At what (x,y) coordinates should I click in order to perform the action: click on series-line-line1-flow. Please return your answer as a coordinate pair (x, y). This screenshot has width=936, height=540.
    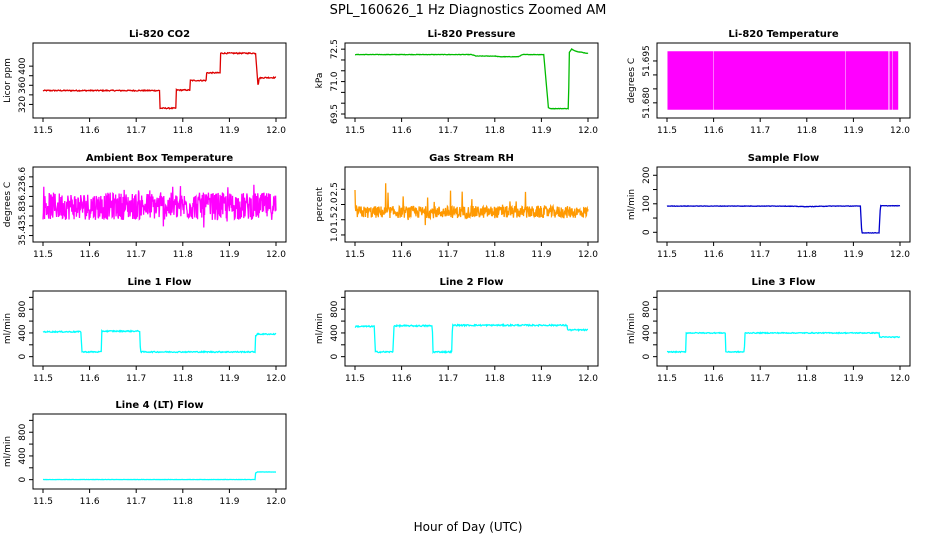
    Looking at the image, I should click on (159, 341).